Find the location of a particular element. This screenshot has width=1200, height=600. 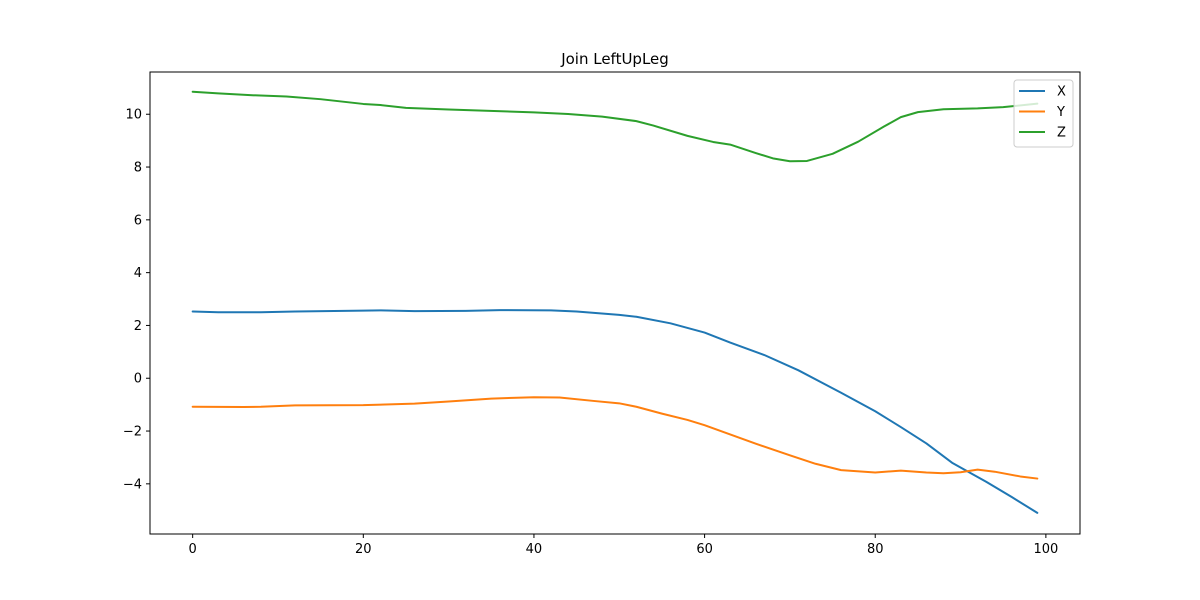

y-tick-label: 8 is located at coordinates (138, 168).